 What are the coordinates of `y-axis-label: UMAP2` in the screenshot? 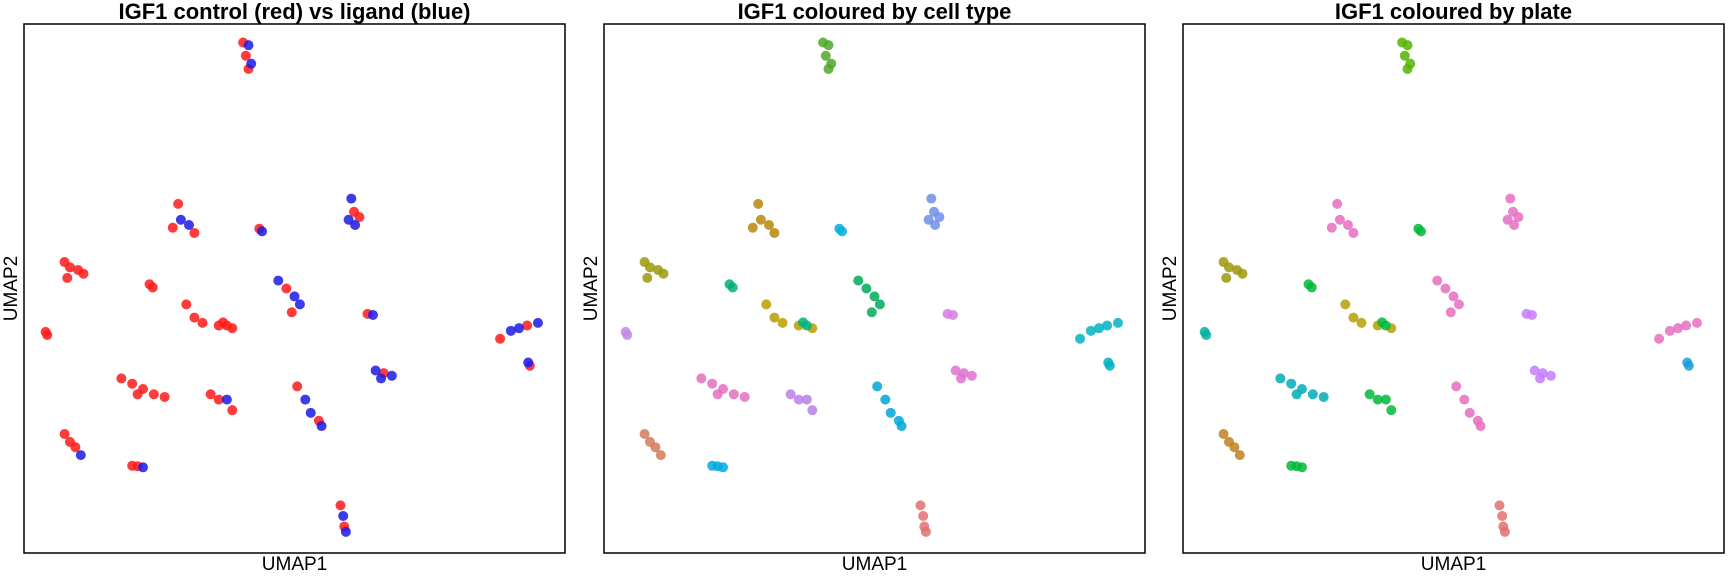 It's located at (1170, 288).